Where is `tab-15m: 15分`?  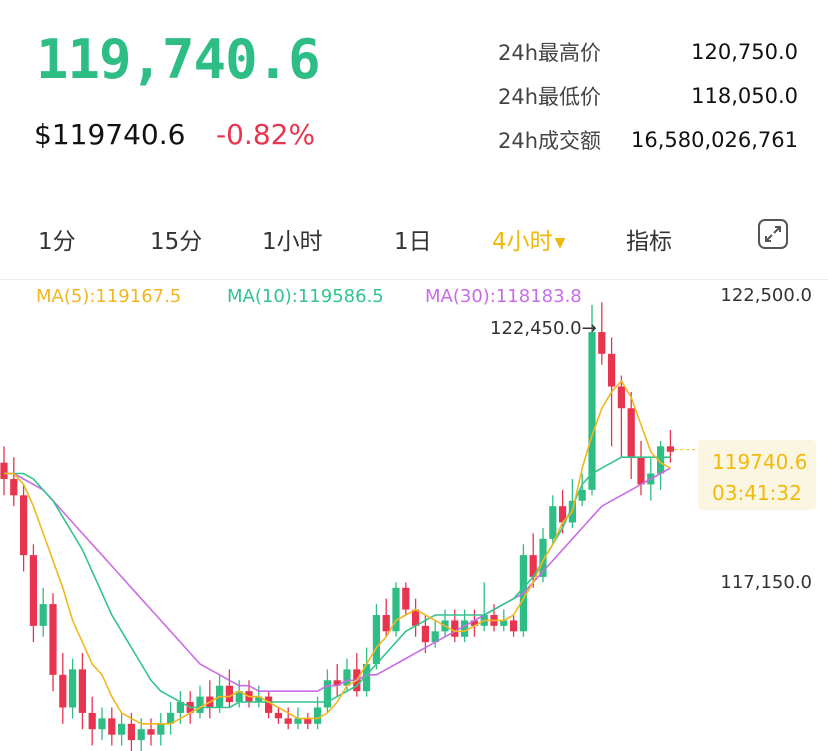 tab-15m: 15分 is located at coordinates (176, 242).